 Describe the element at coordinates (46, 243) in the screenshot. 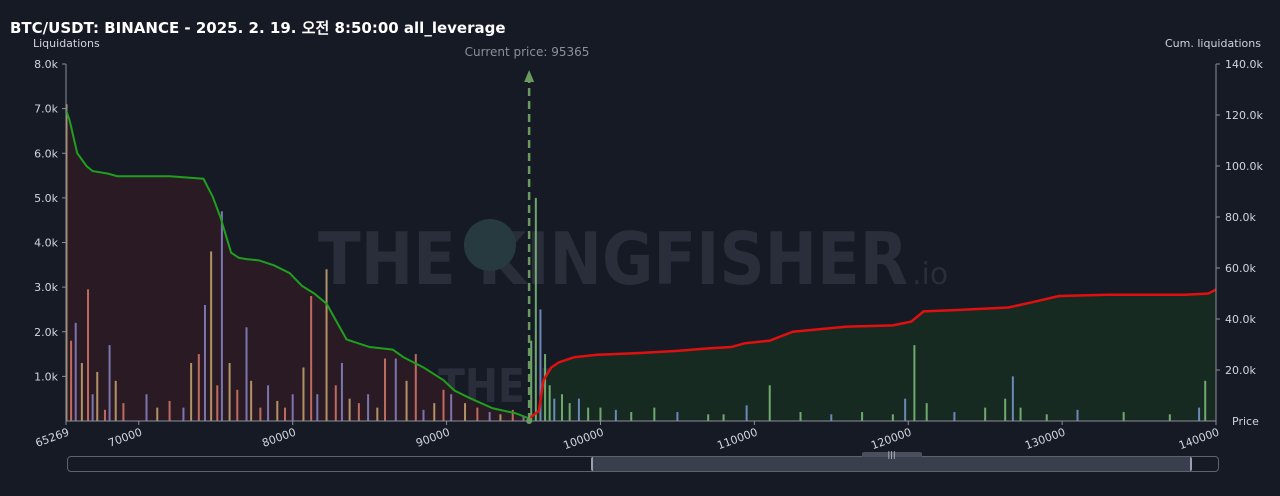

I see `y-left-tick-label: 4.0k` at that location.